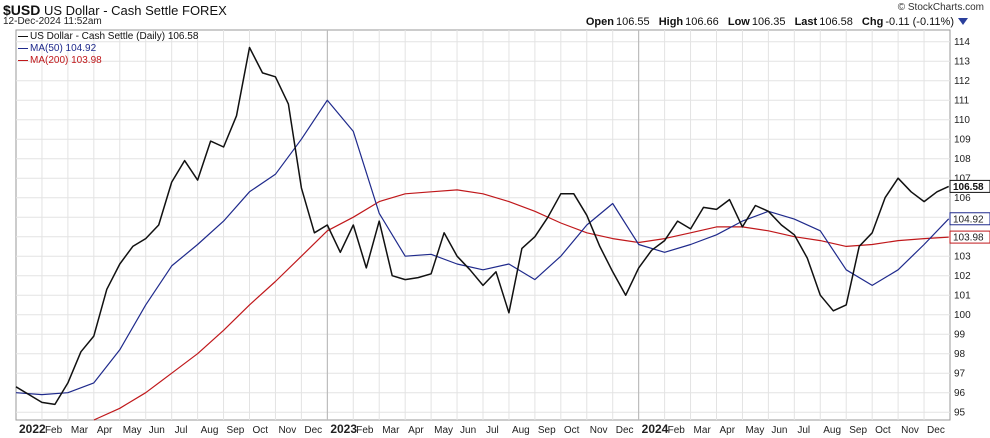  Describe the element at coordinates (872, 22) in the screenshot. I see `chg-label: Chg` at that location.